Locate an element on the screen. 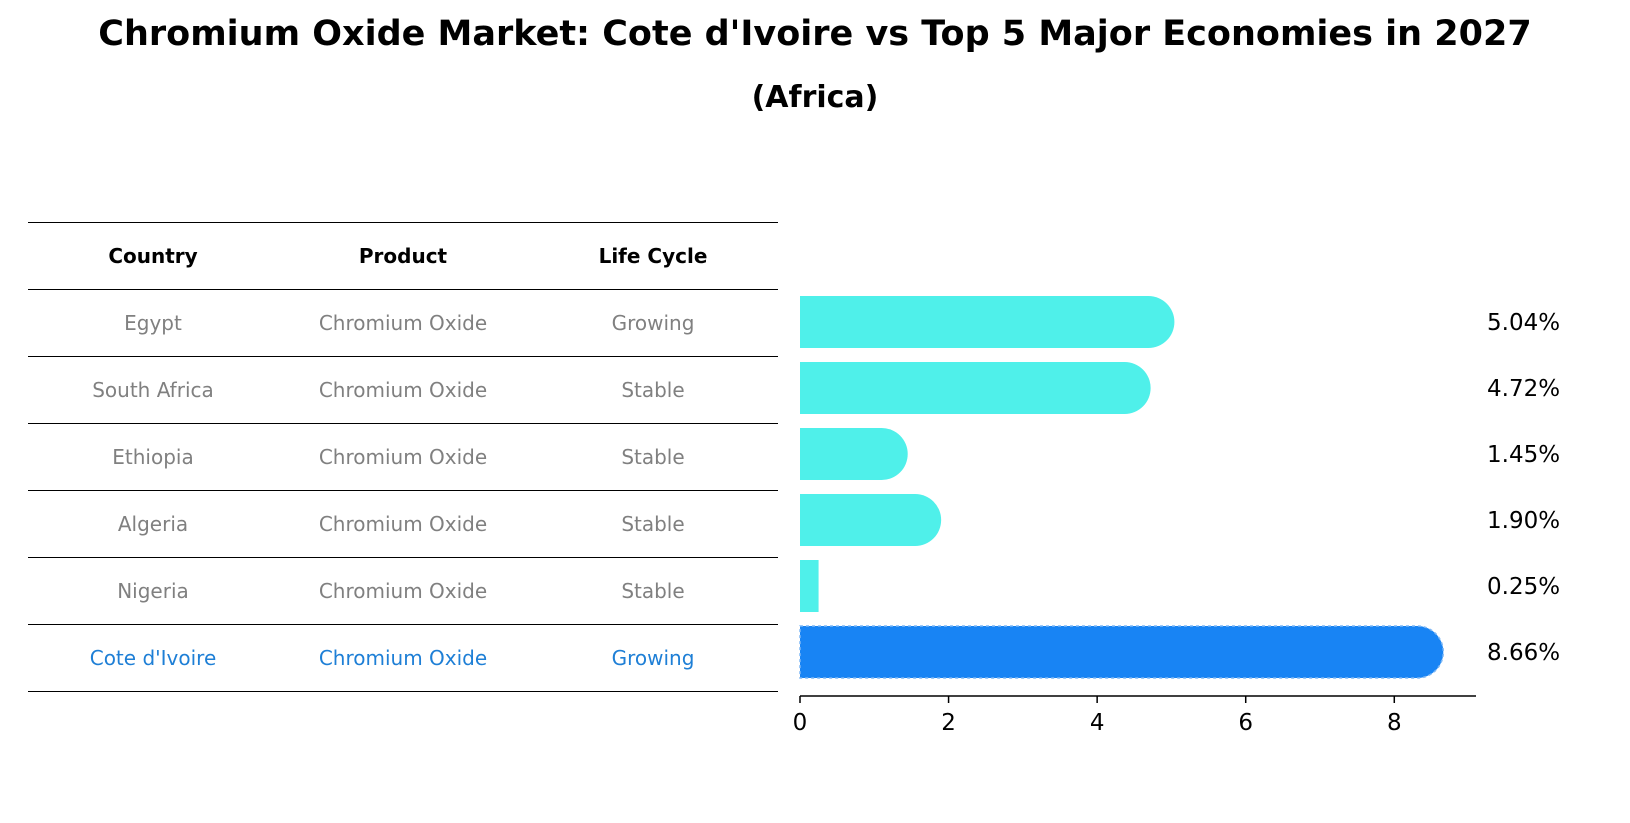 The width and height of the screenshot is (1630, 823). country-cell: South Africa is located at coordinates (153, 390).